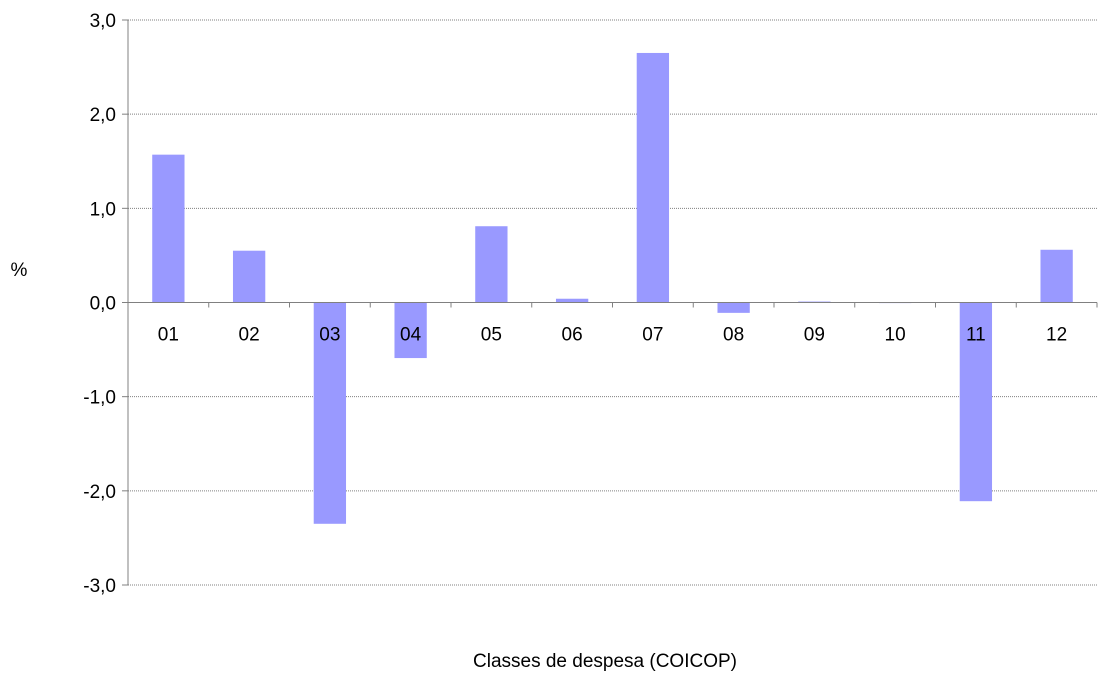  What do you see at coordinates (249, 335) in the screenshot?
I see `x-tick-label: 02` at bounding box center [249, 335].